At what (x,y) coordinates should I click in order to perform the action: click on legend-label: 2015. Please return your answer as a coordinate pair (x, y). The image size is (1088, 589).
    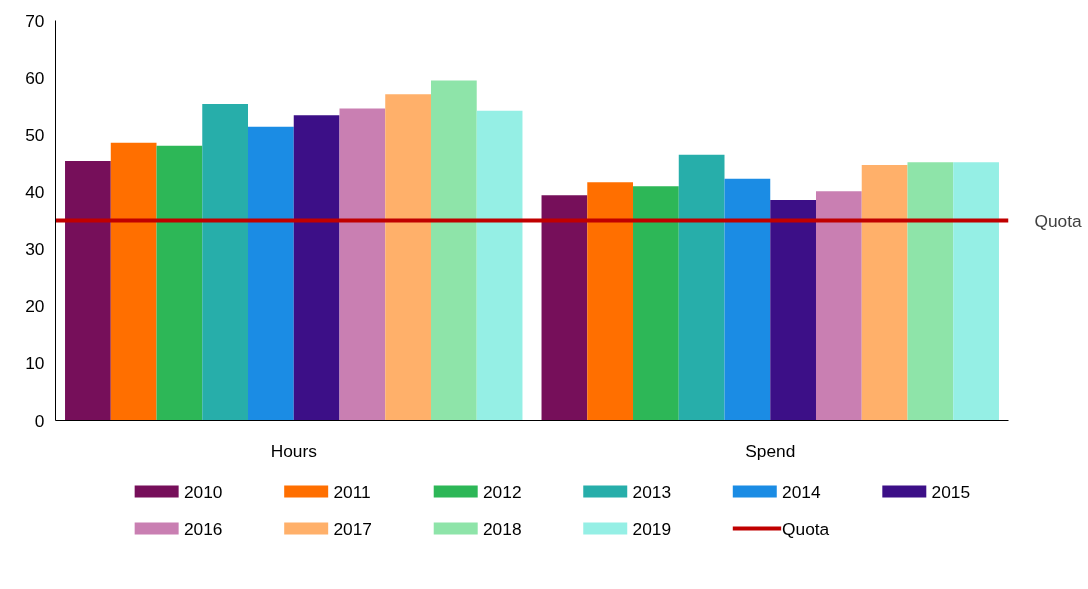
    Looking at the image, I should click on (951, 491).